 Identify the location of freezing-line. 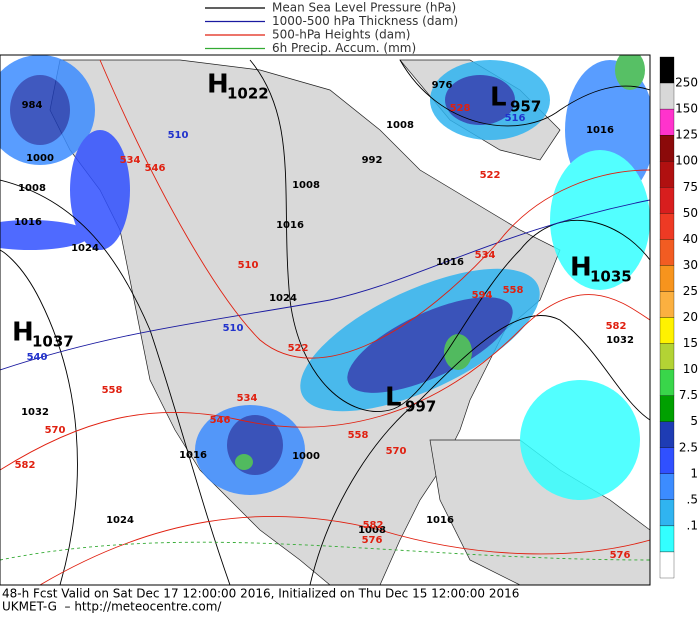
(325, 551).